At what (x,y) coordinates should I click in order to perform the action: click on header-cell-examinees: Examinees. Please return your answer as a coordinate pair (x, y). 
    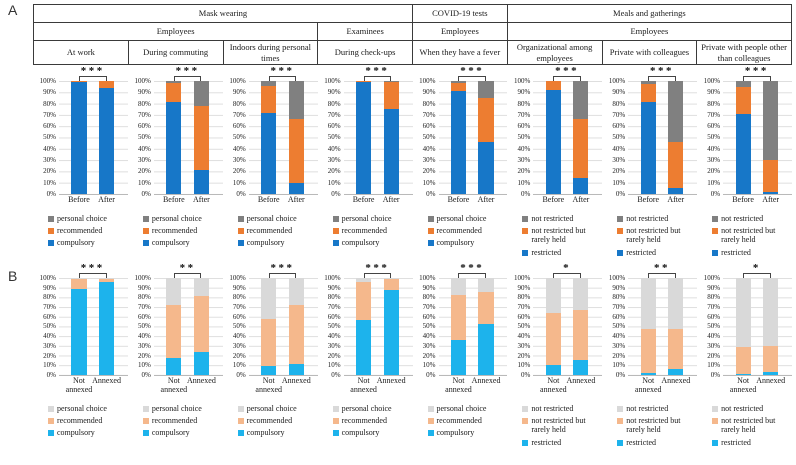
    Looking at the image, I should click on (365, 31).